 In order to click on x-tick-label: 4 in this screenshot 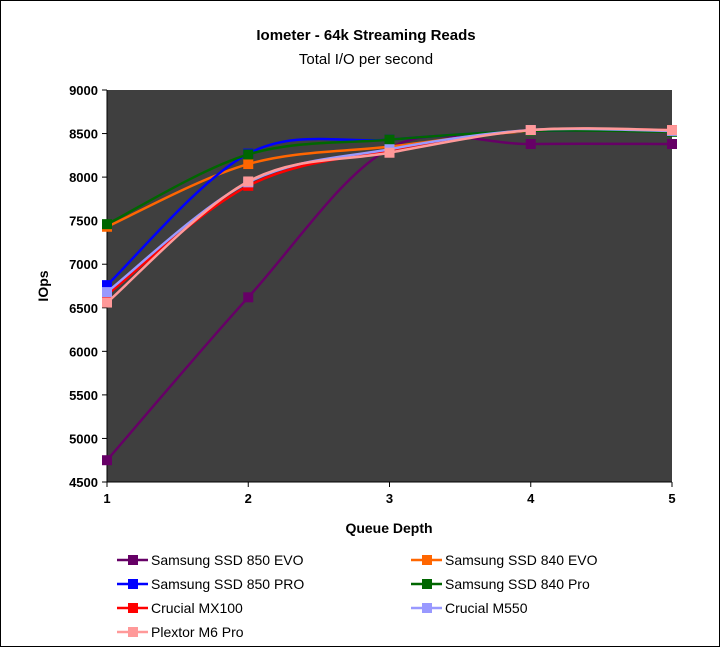, I will do `click(531, 498)`.